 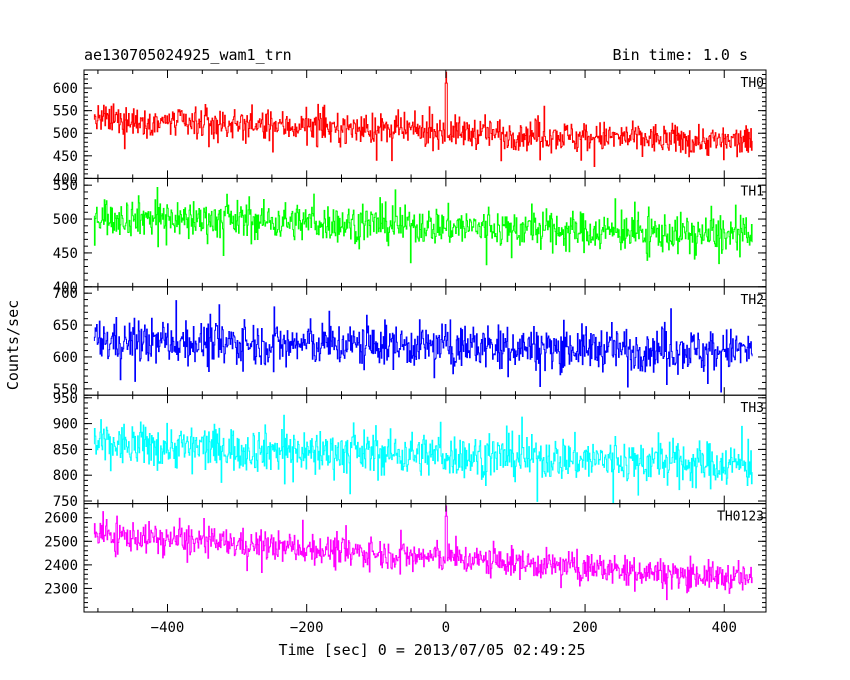 What do you see at coordinates (61, 519) in the screenshot?
I see `y-tick-label: 2600` at bounding box center [61, 519].